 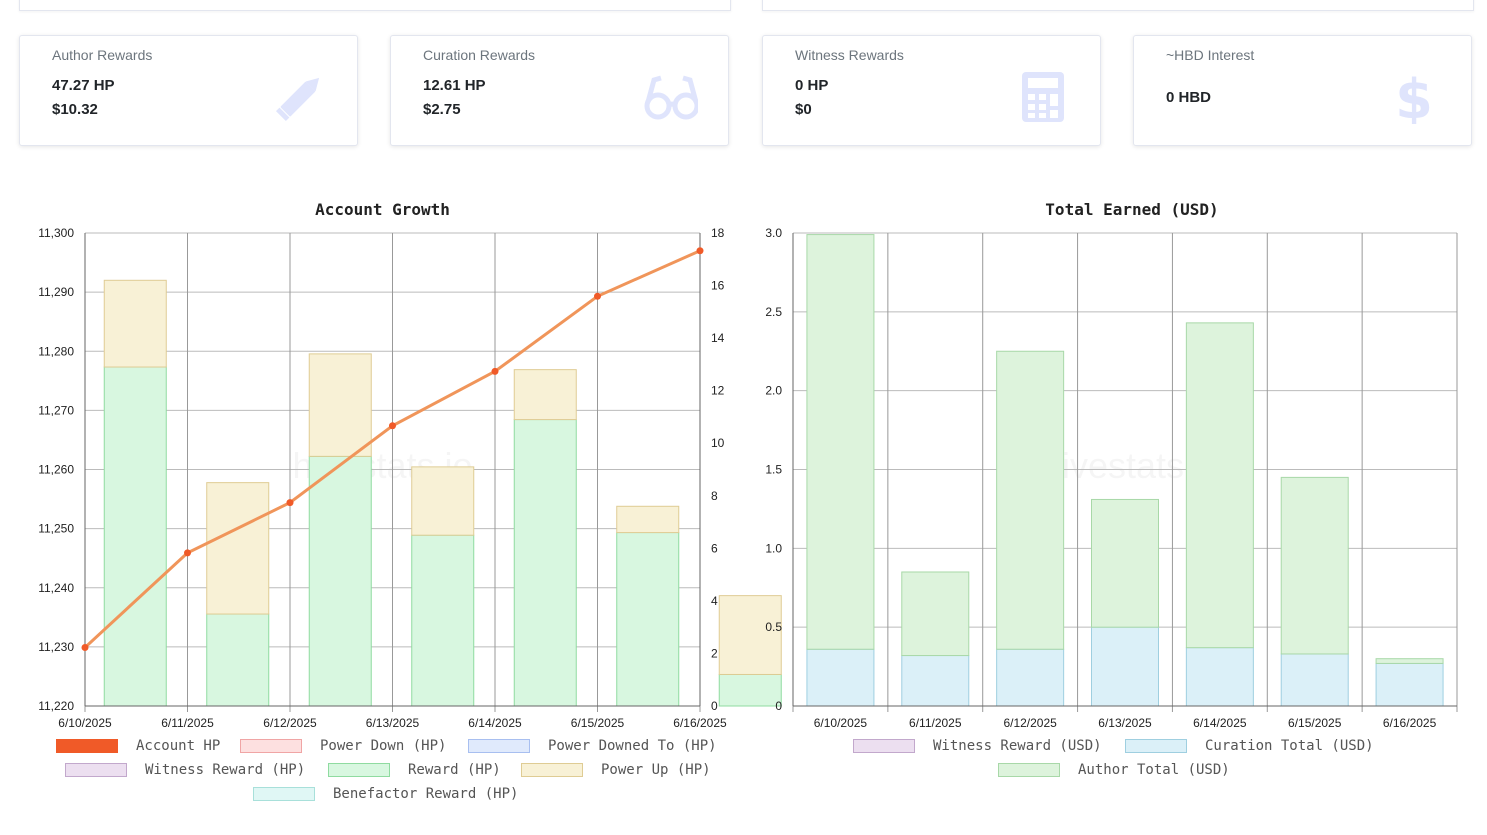 What do you see at coordinates (56, 351) in the screenshot?
I see `y-tick-left: 11,280` at bounding box center [56, 351].